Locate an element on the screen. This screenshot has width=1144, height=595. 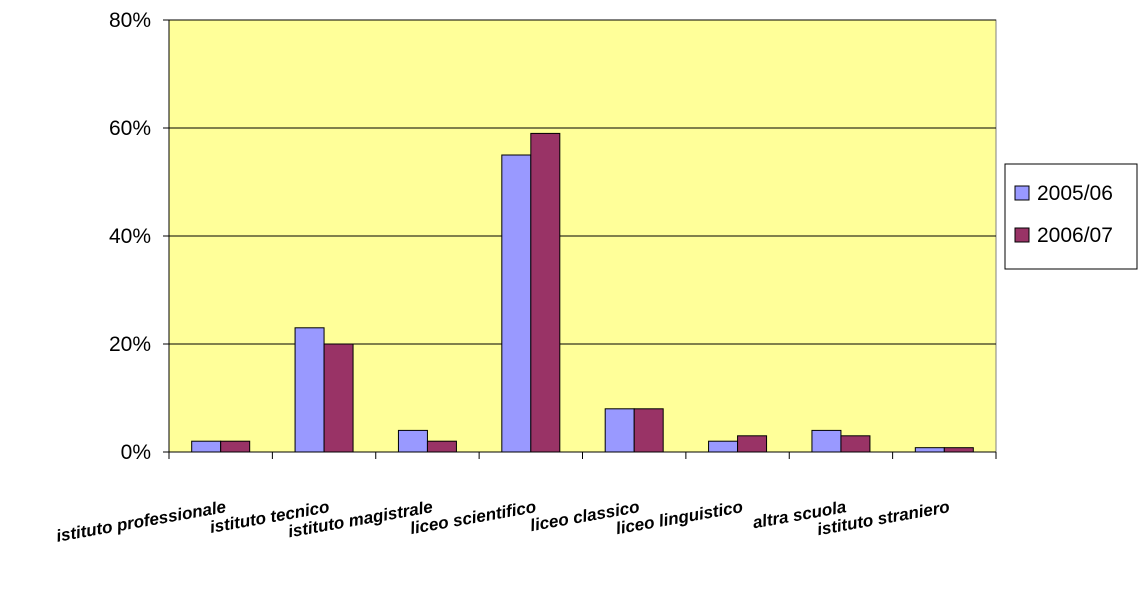
y-tick-label-0: 0% is located at coordinates (136, 452).